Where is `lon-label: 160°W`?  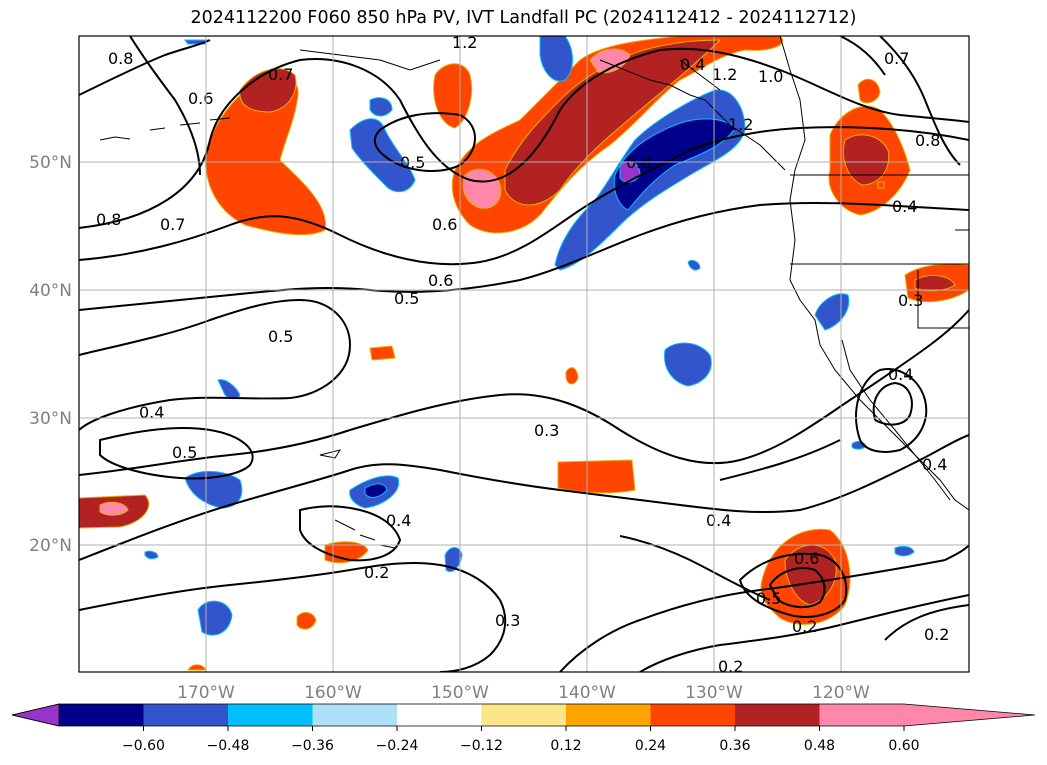
lon-label: 160°W is located at coordinates (333, 693).